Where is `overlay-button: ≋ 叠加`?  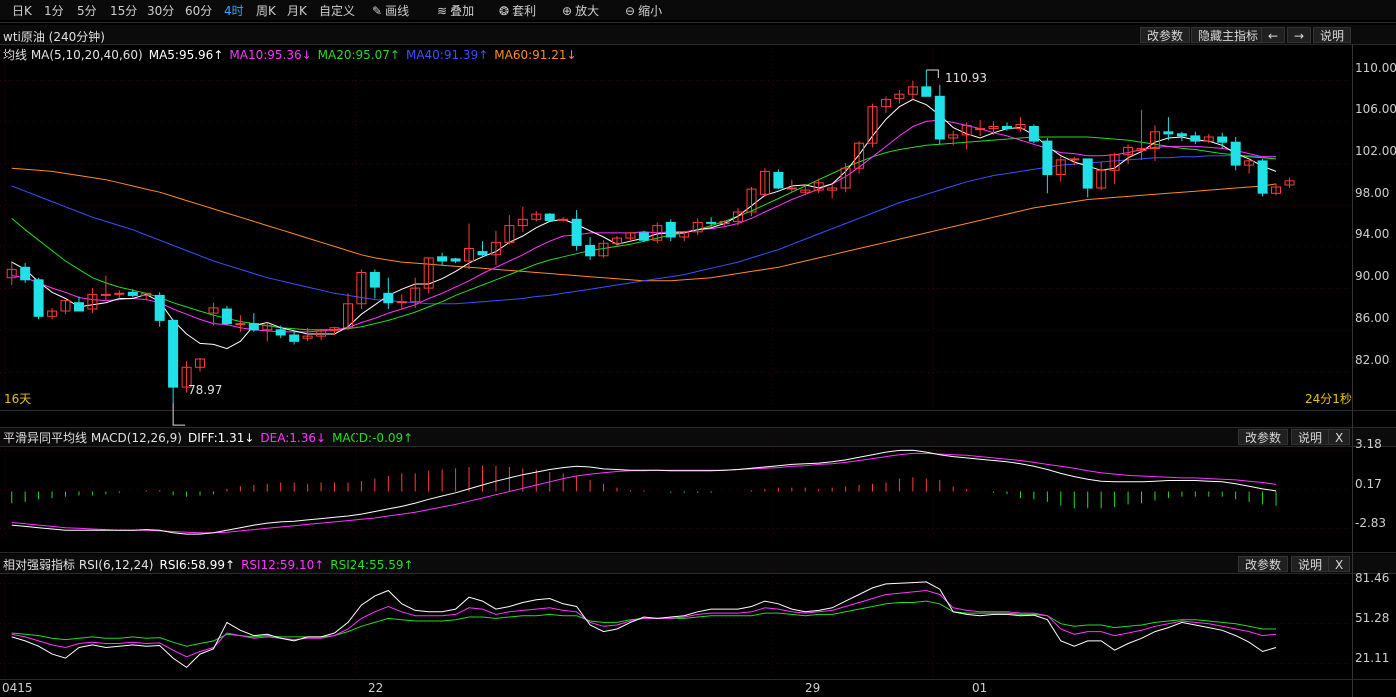 overlay-button: ≋ 叠加 is located at coordinates (455, 10).